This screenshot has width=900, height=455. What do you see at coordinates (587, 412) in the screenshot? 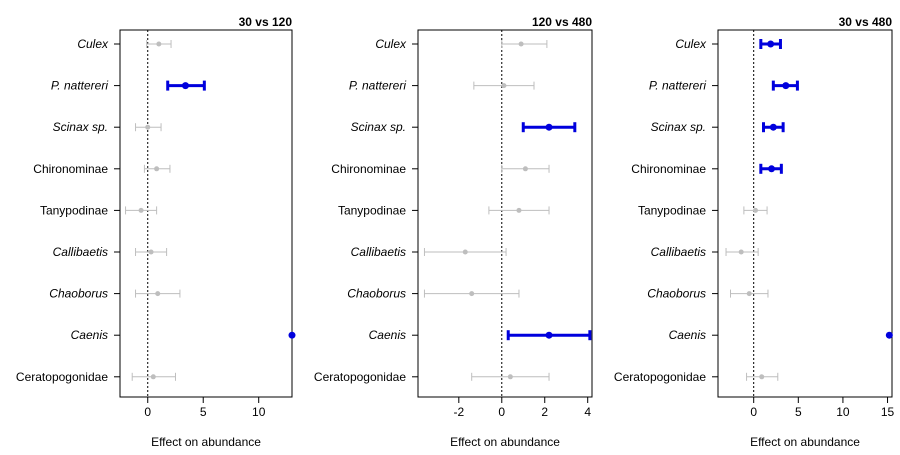
I see `x-tick-label: 4` at bounding box center [587, 412].